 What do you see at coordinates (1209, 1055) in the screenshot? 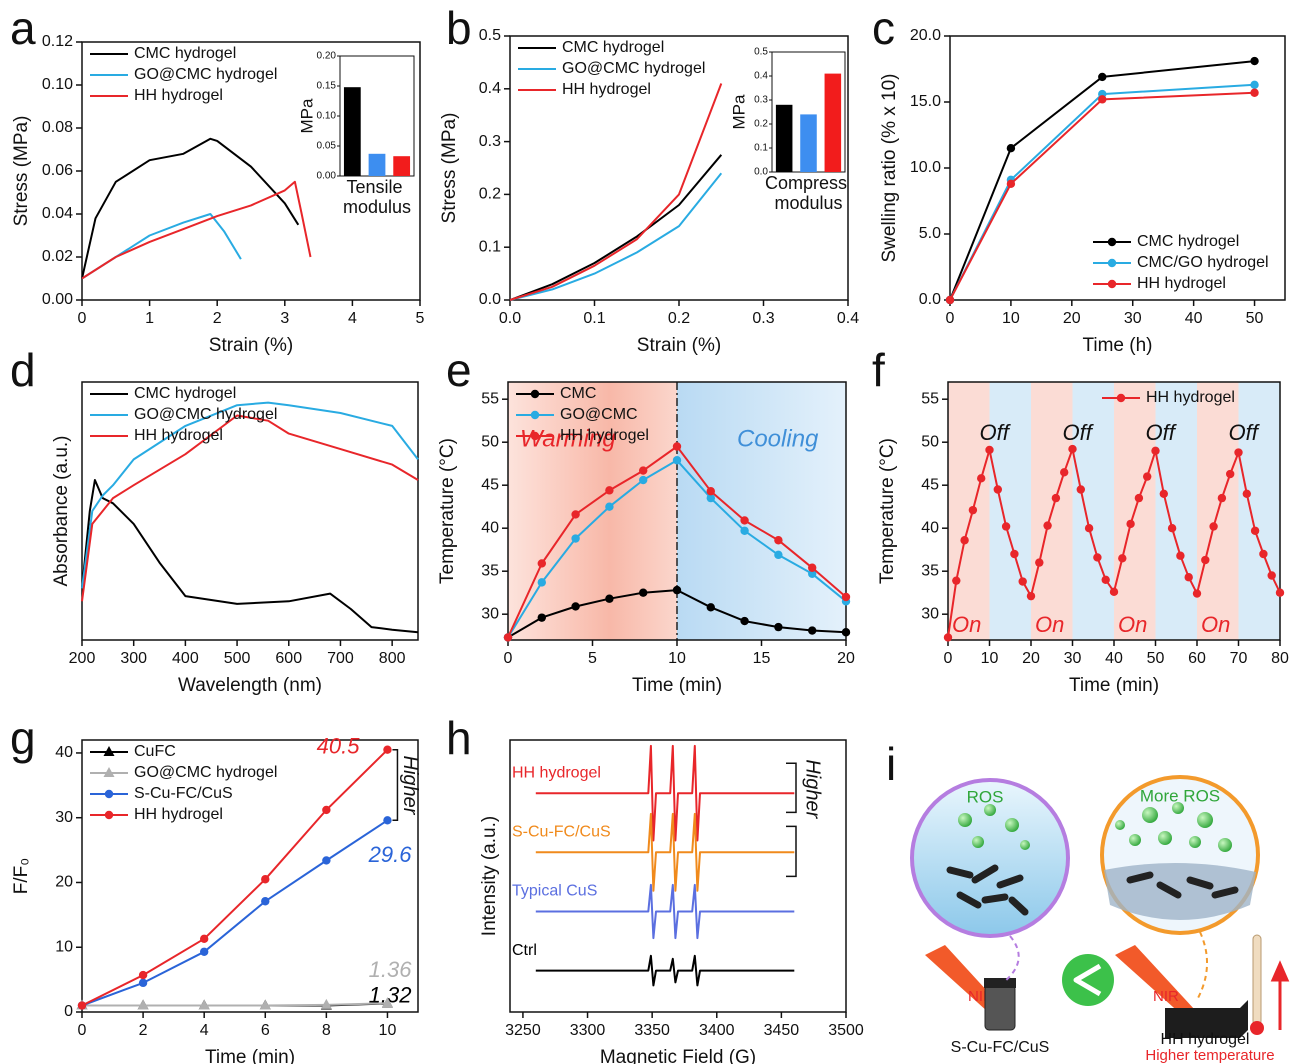
I see `caption-note: Higher temperature` at bounding box center [1209, 1055].